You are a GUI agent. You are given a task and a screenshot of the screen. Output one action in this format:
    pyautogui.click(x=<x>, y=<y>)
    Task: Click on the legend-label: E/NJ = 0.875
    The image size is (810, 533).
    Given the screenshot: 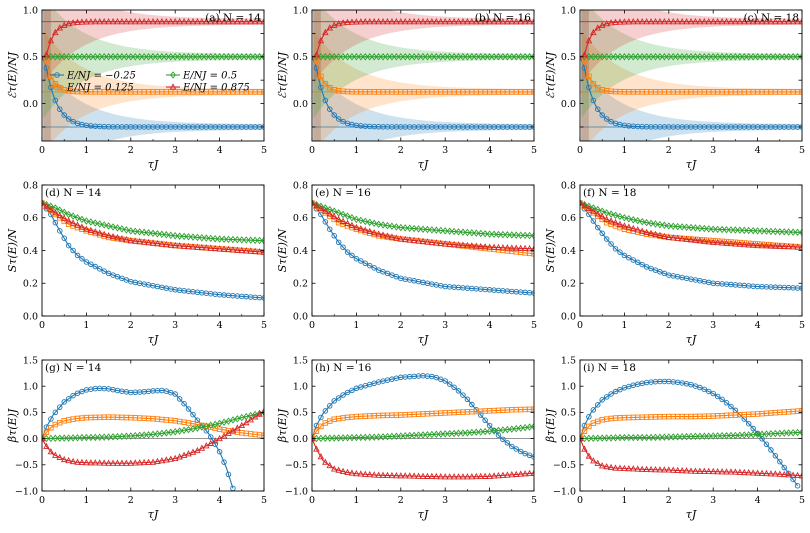 What is the action you would take?
    pyautogui.click(x=216, y=88)
    